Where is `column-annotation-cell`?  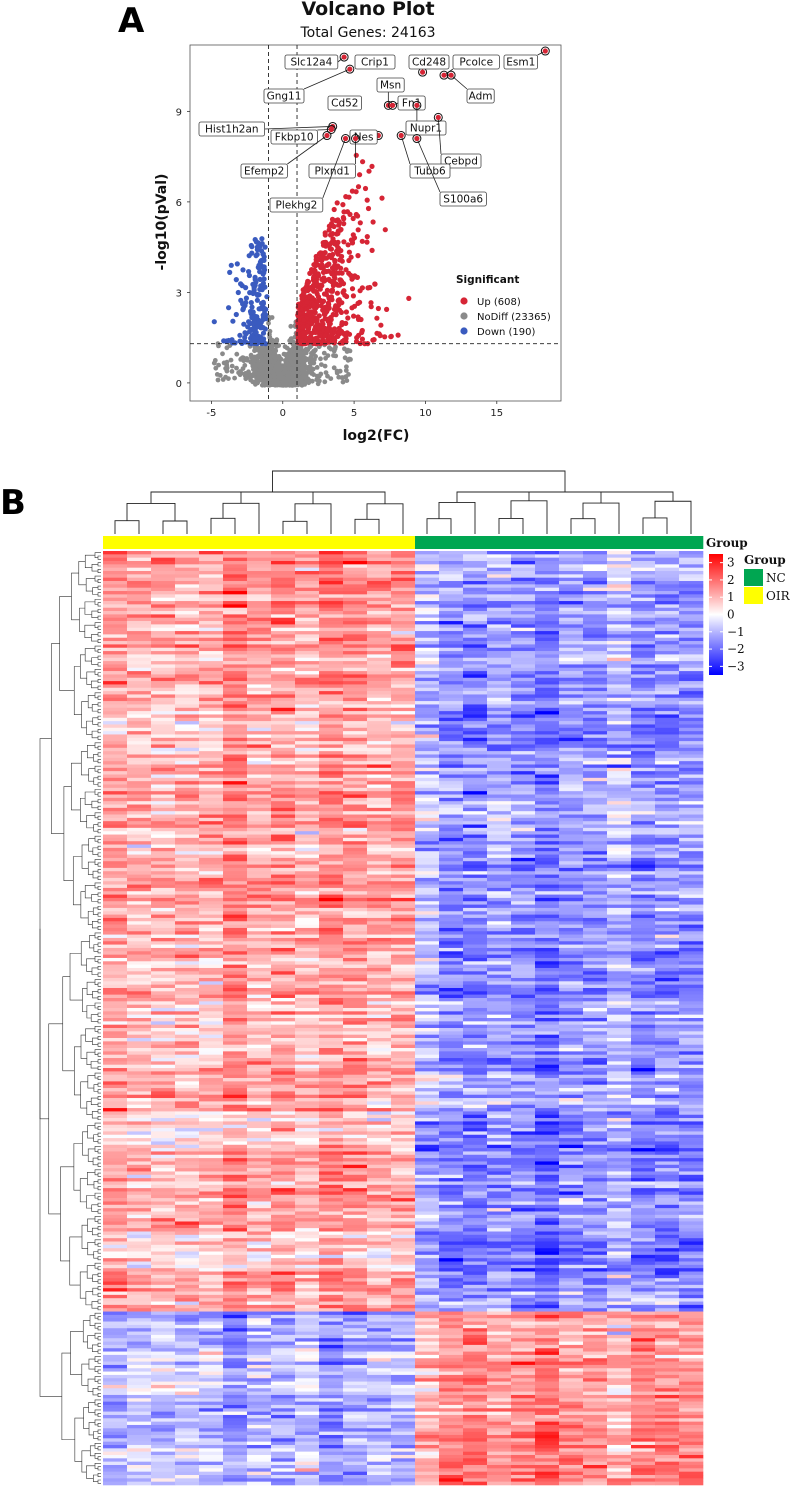
column-annotation-cell is located at coordinates (691, 542).